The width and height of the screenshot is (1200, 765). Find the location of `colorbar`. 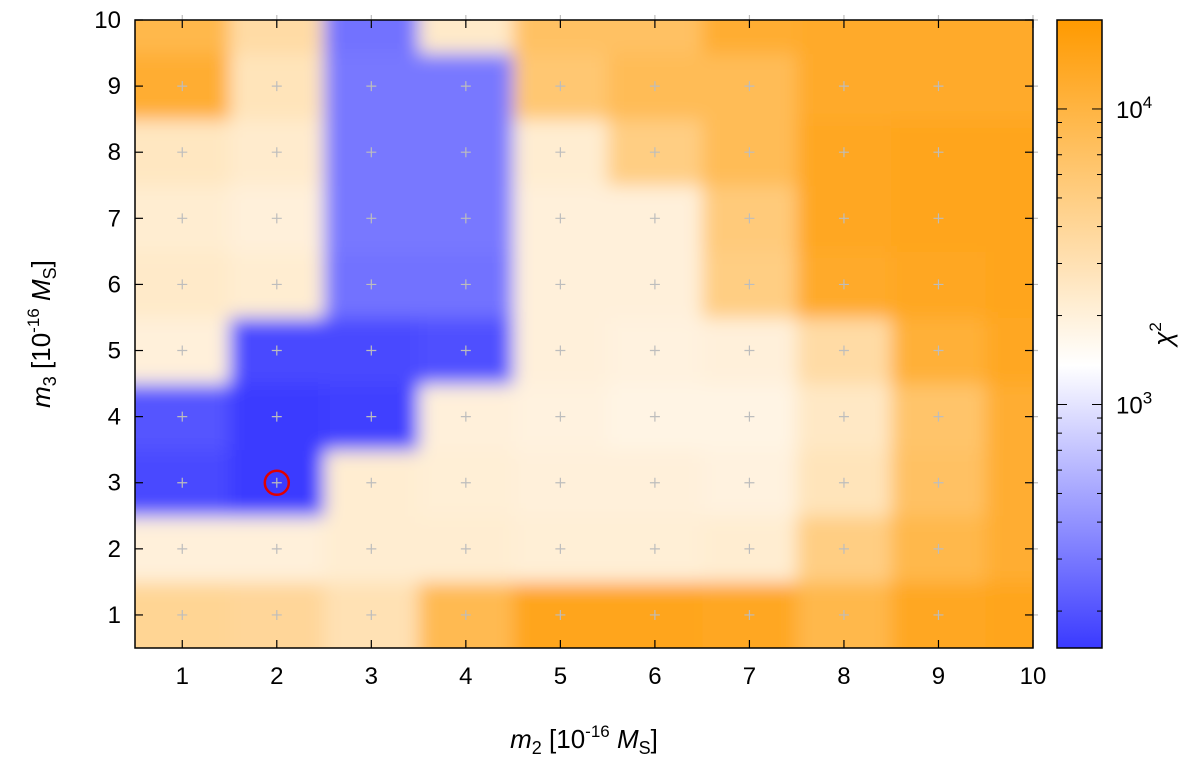

colorbar is located at coordinates (1079, 334).